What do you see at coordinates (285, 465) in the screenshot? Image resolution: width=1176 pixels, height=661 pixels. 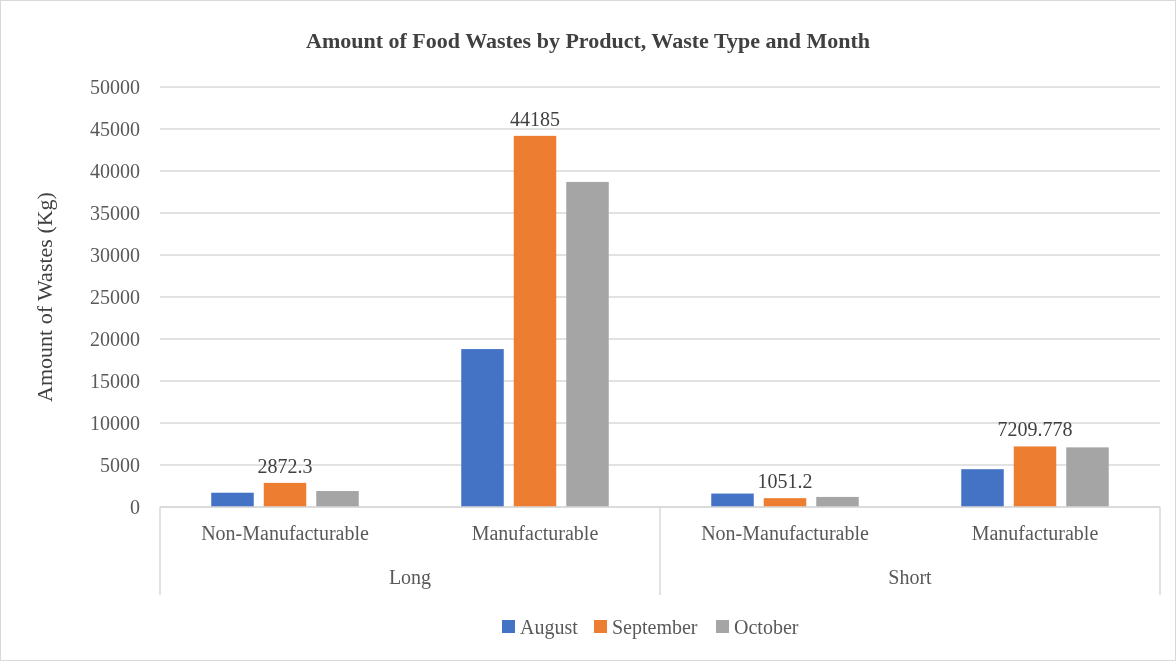 I see `data-label: 2872.3` at bounding box center [285, 465].